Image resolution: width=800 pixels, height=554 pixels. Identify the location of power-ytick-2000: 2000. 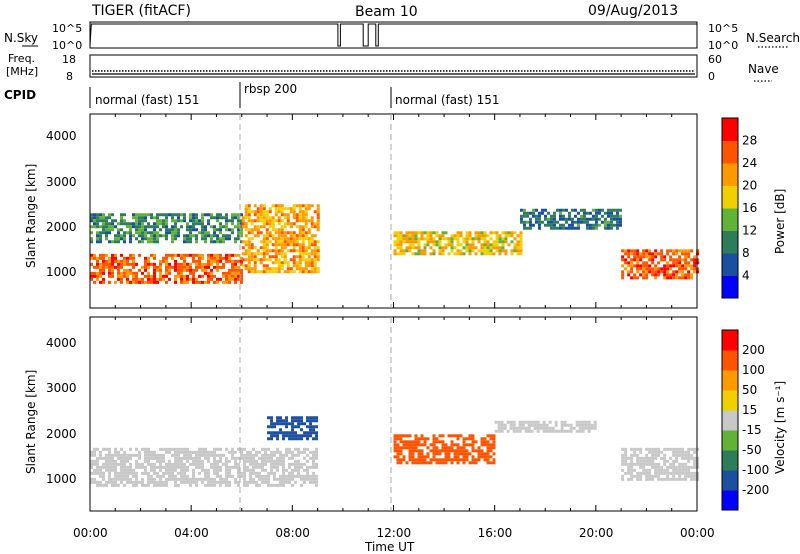
(61, 227).